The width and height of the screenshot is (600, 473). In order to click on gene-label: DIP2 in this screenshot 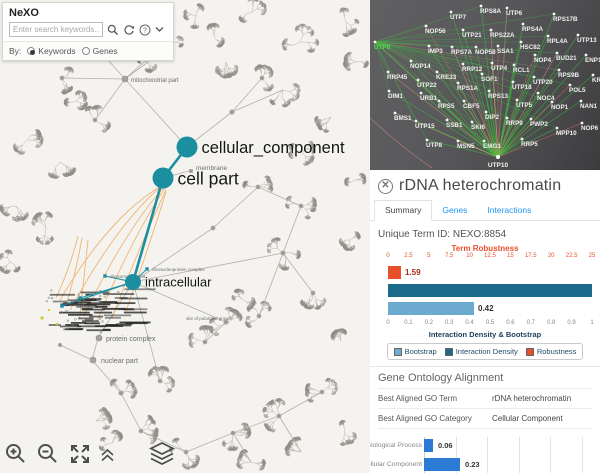, I will do `click(492, 117)`.